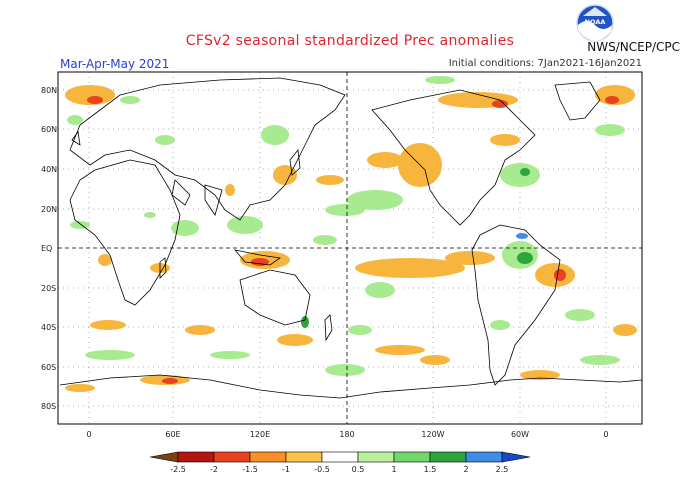  I want to click on colorbar-tick-label: -2, so click(214, 469).